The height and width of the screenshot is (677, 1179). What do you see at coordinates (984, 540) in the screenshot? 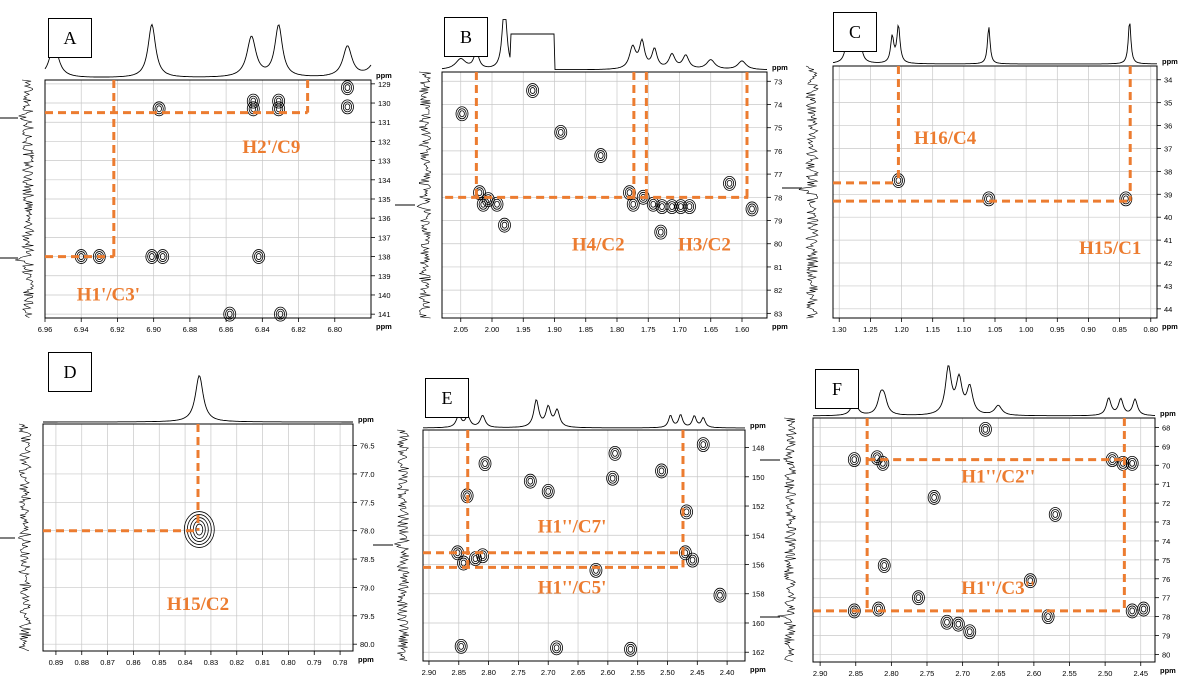
I see `plot-frame-f` at bounding box center [984, 540].